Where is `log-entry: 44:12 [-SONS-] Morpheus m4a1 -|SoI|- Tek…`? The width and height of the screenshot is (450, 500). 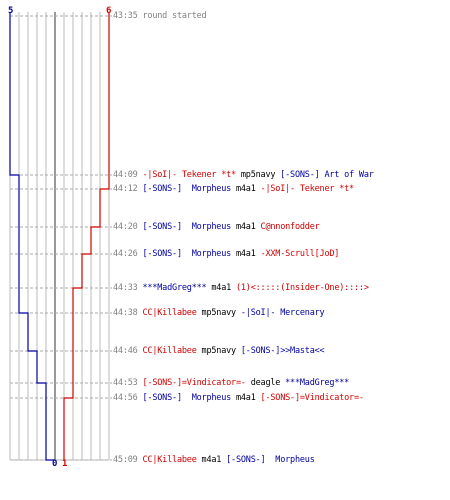
log-entry: 44:12 [-SONS-] Morpheus m4a1 -|SoI|- Tek… is located at coordinates (233, 189).